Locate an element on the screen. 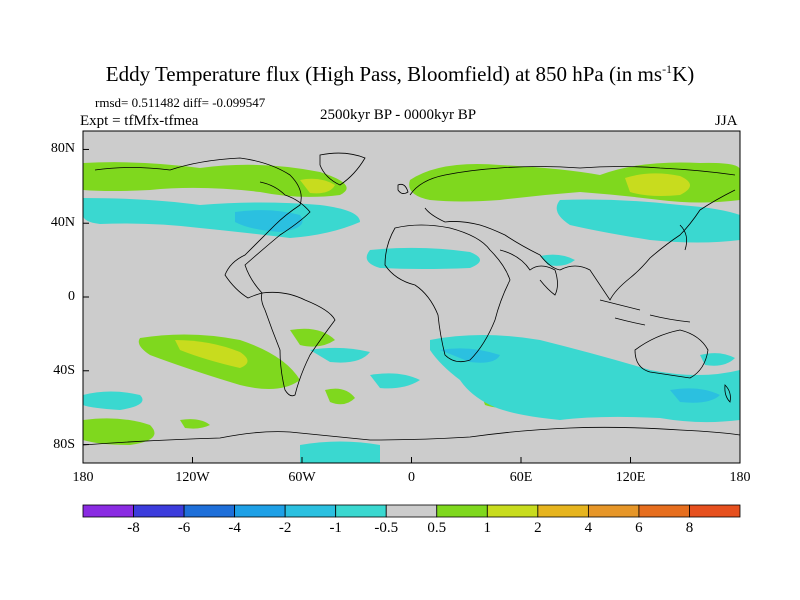 The image size is (800, 600). colorbar-label: -1 is located at coordinates (335, 528).